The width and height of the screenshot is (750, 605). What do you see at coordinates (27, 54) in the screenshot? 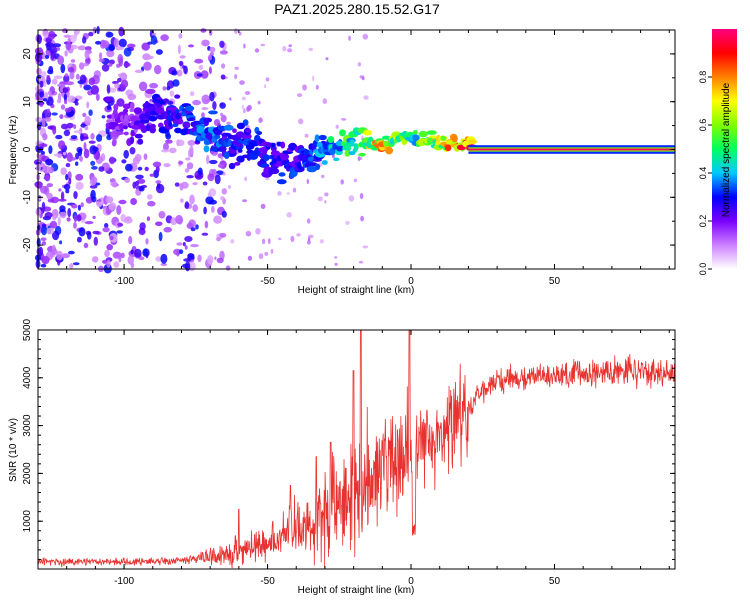
I see `spectrogram-y-tick-label: 20` at bounding box center [27, 54].